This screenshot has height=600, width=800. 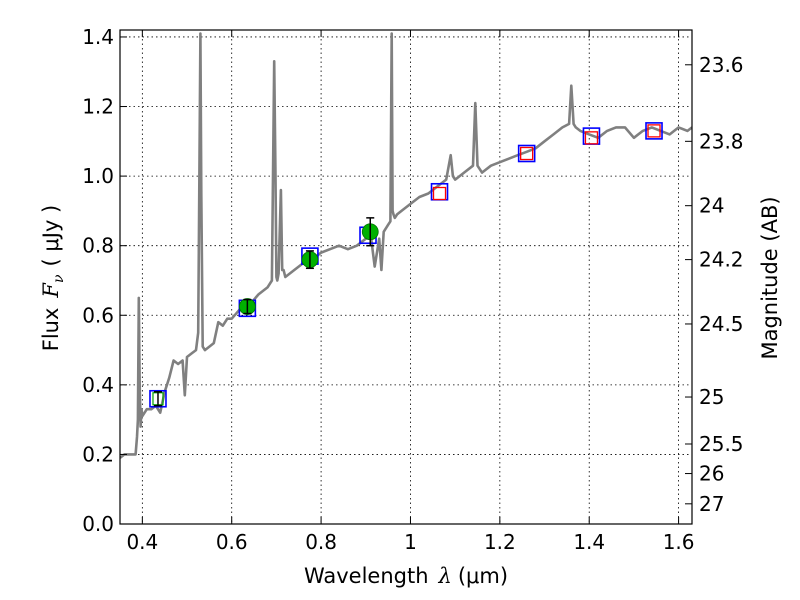 I want to click on right-tick-label: 26, so click(x=711, y=474).